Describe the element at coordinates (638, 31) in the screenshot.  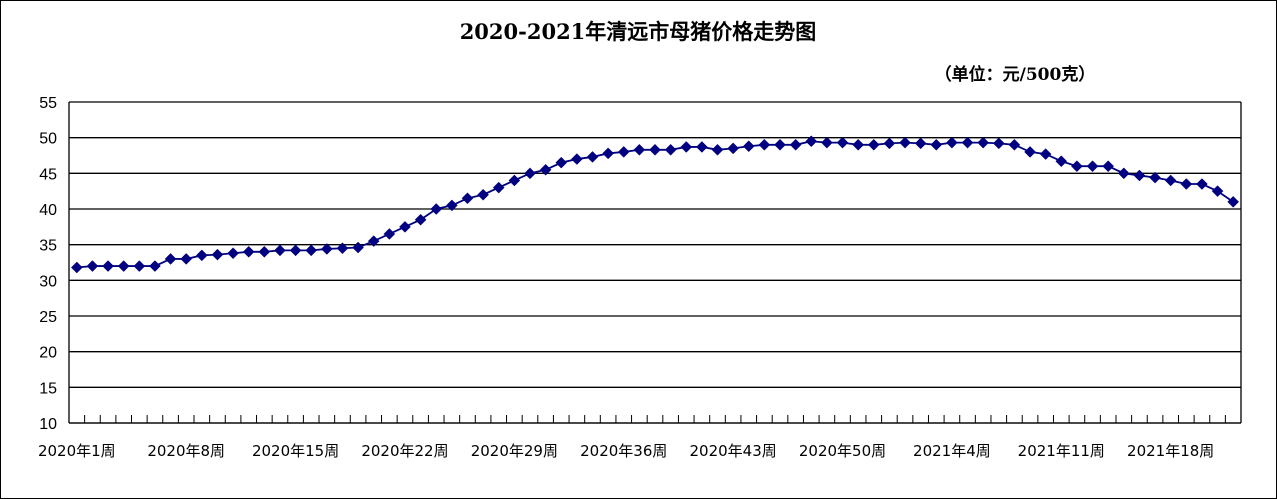
I see `chart-title: 2020-2021年清远市母猪价格走势图` at that location.